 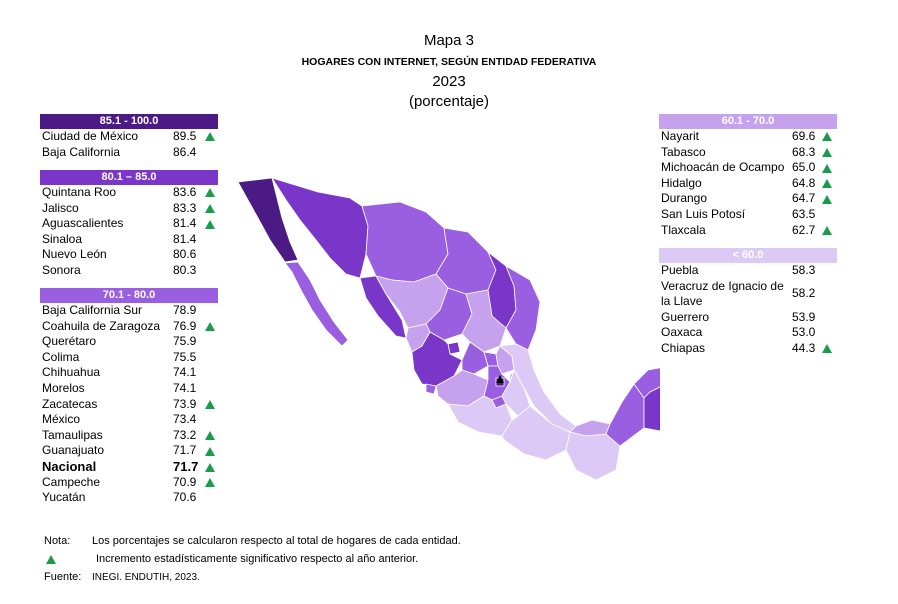 I want to click on state-name: Aguascalientes, so click(x=83, y=223).